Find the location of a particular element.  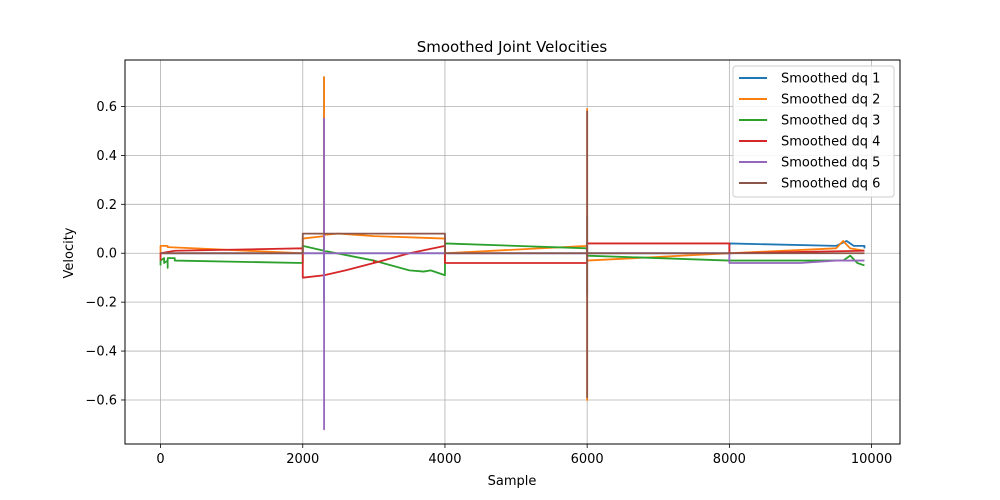

legend-label: Smoothed dq 1 is located at coordinates (830, 79).